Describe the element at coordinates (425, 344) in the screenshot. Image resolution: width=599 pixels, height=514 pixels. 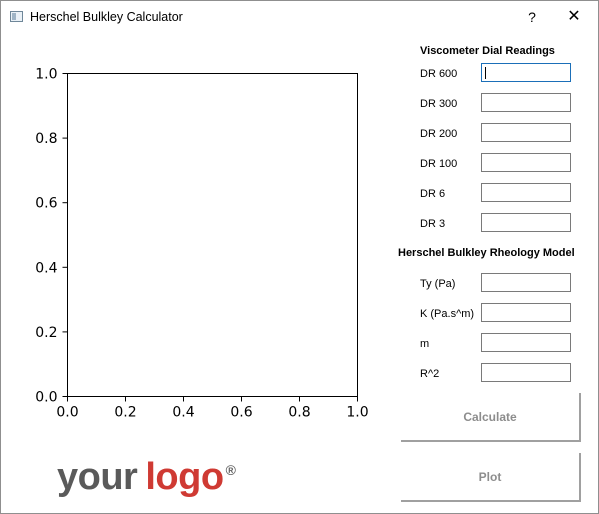
I see `flow-index-m-label: m` at that location.